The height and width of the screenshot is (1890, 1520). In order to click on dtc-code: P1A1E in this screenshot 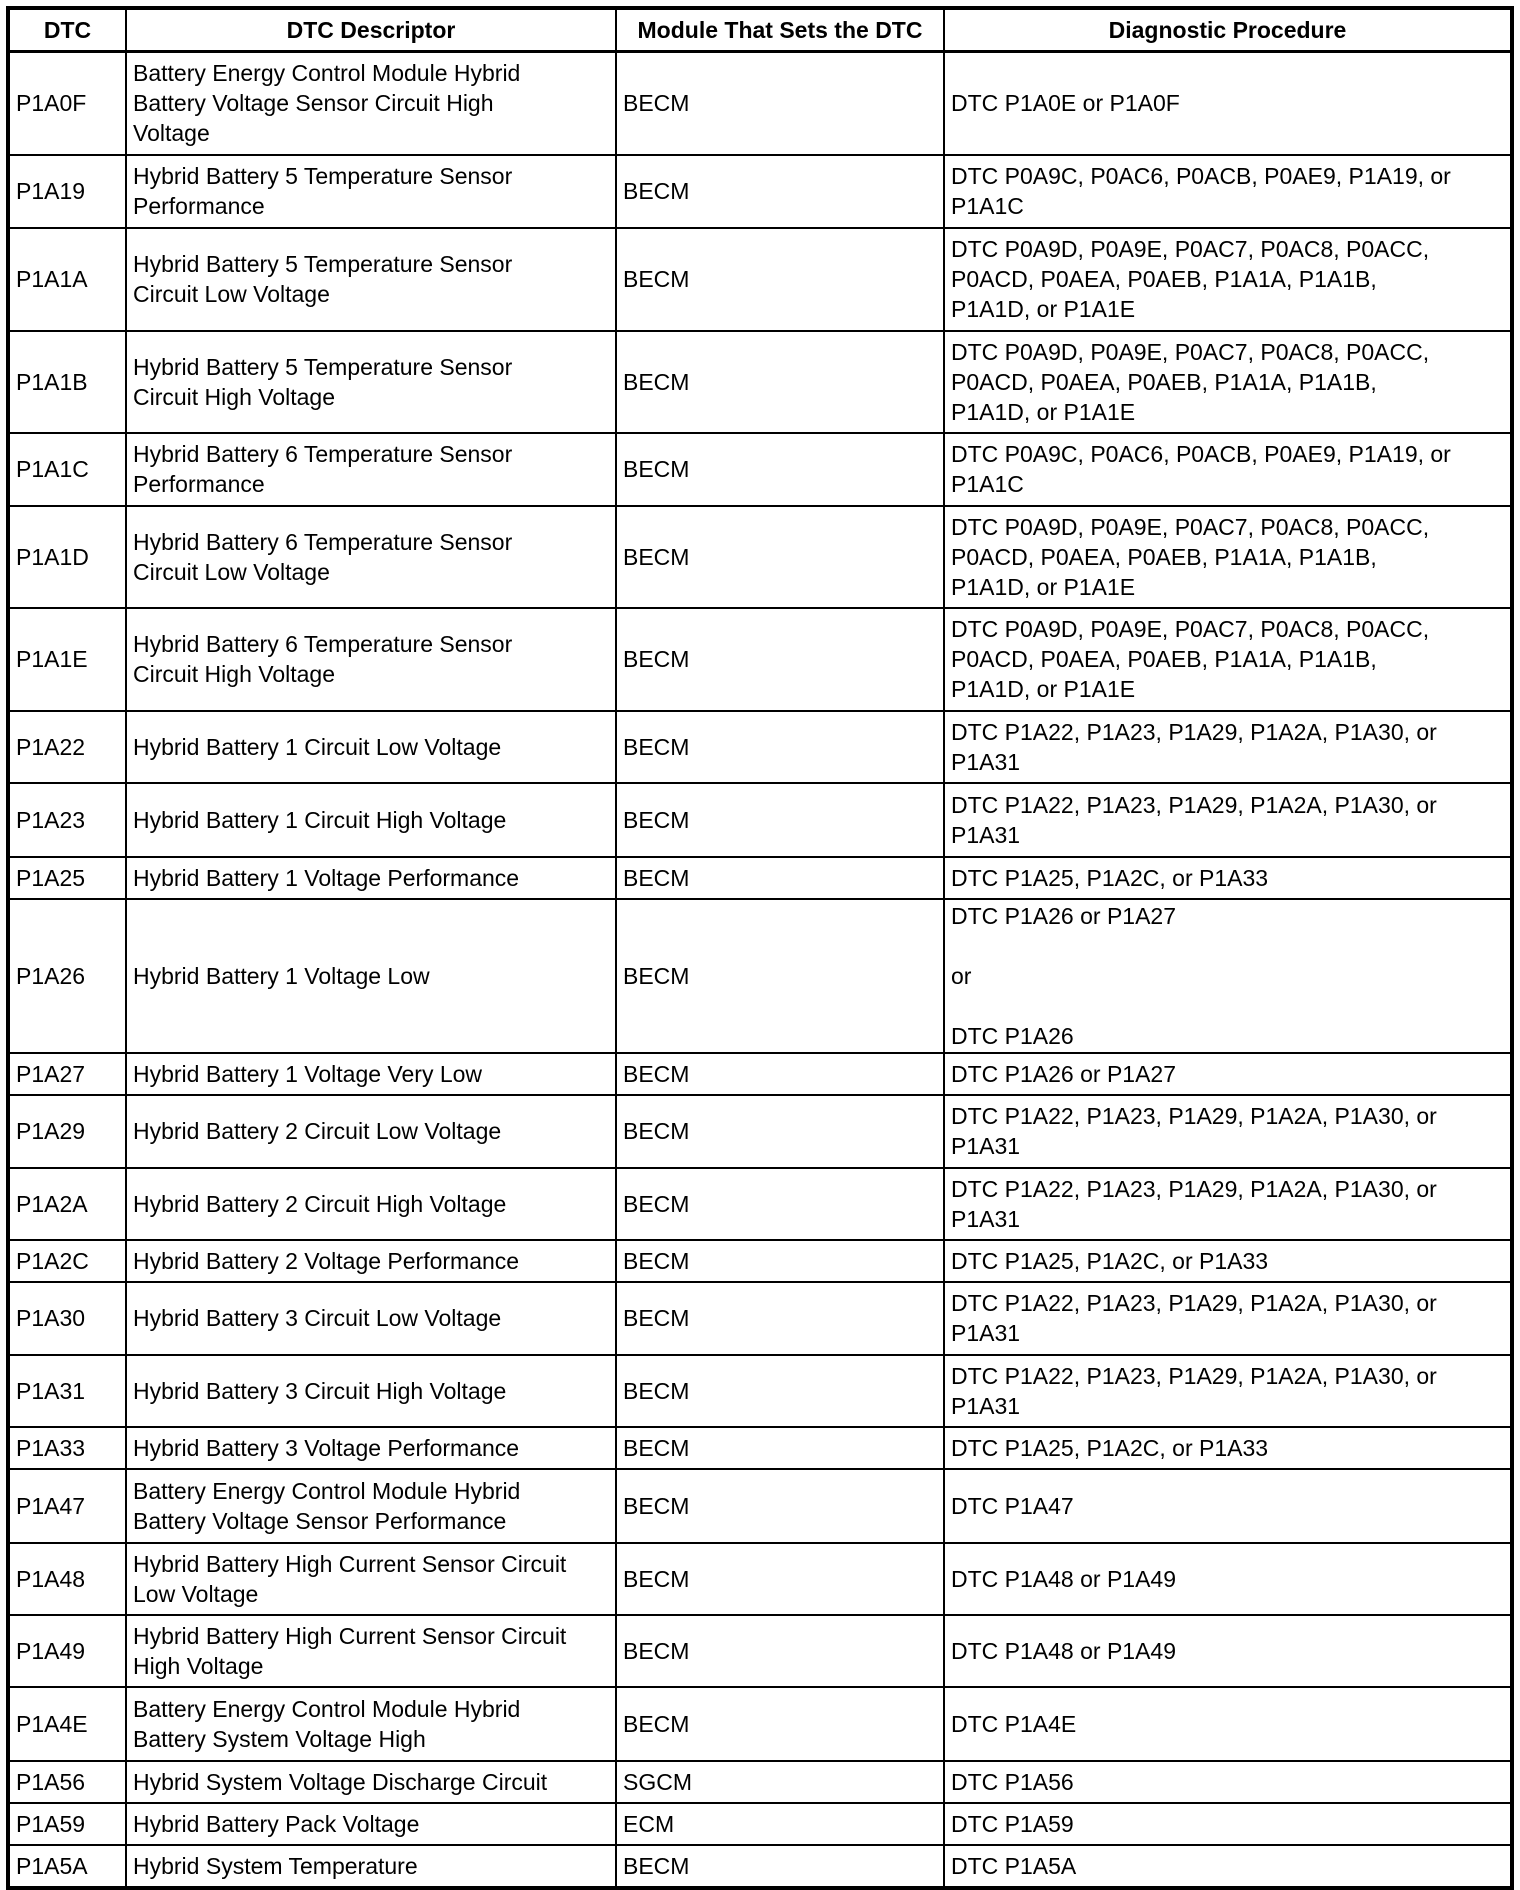, I will do `click(67, 659)`.